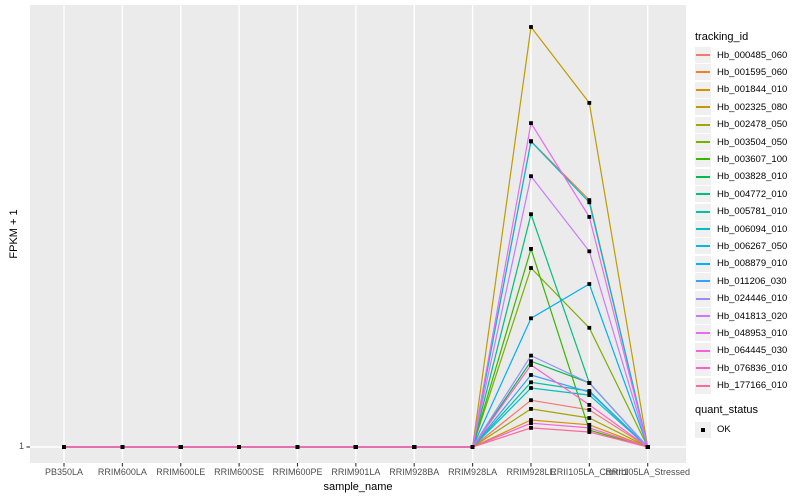 The image size is (800, 500). What do you see at coordinates (752, 177) in the screenshot?
I see `legend-item-label: Hb_003828_010` at bounding box center [752, 177].